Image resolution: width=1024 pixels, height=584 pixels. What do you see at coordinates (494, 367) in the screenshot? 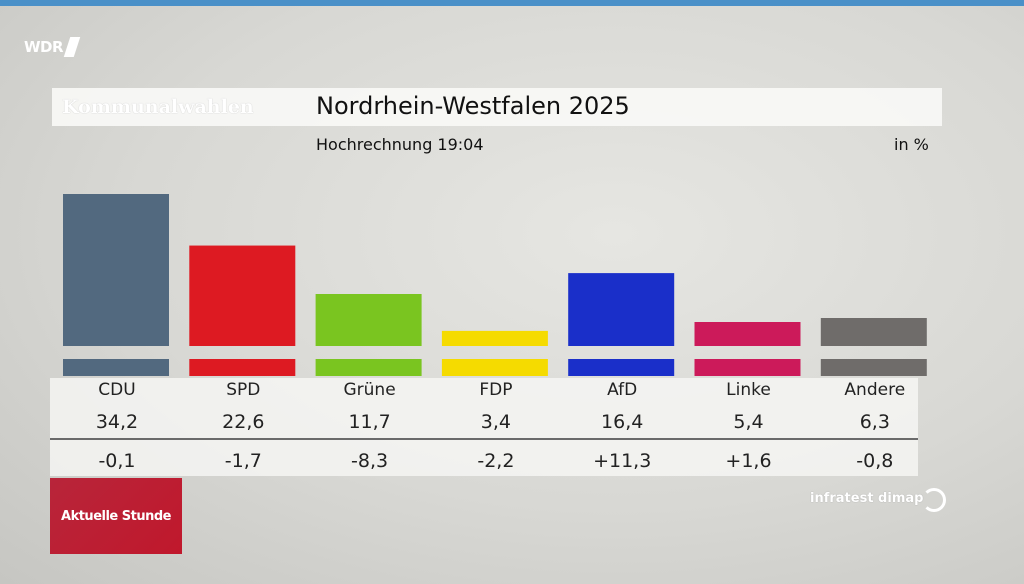
I see `color-key-fdp` at bounding box center [494, 367].